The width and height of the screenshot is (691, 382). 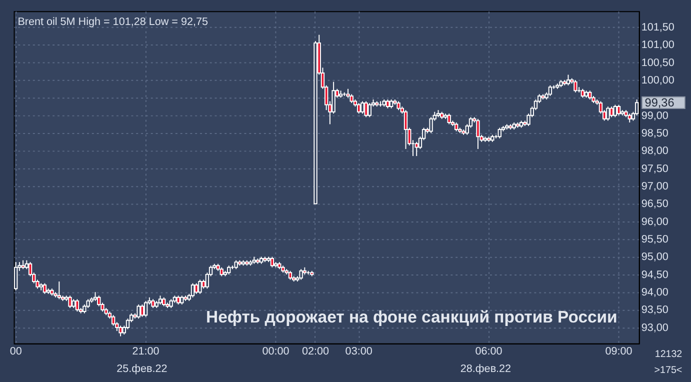 I want to click on y-tick-label: 101,00, so click(x=657, y=45).